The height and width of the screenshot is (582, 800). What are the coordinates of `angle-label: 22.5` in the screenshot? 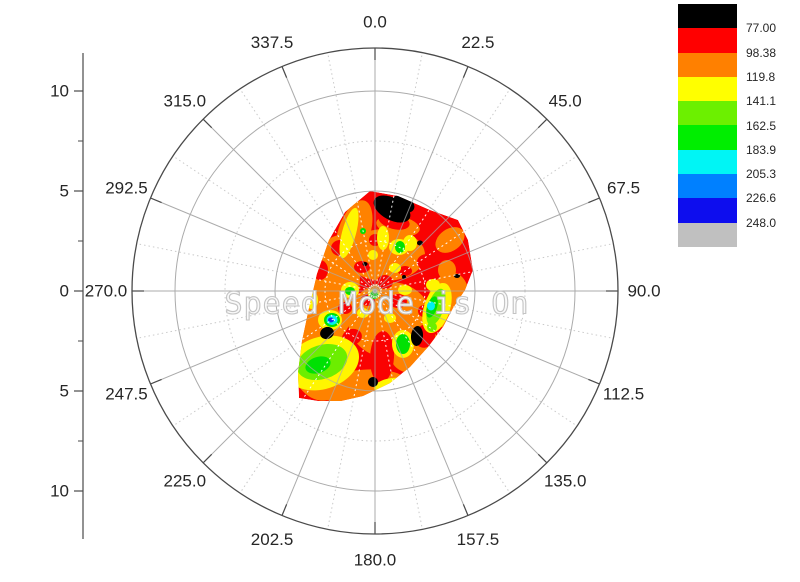 It's located at (477, 42).